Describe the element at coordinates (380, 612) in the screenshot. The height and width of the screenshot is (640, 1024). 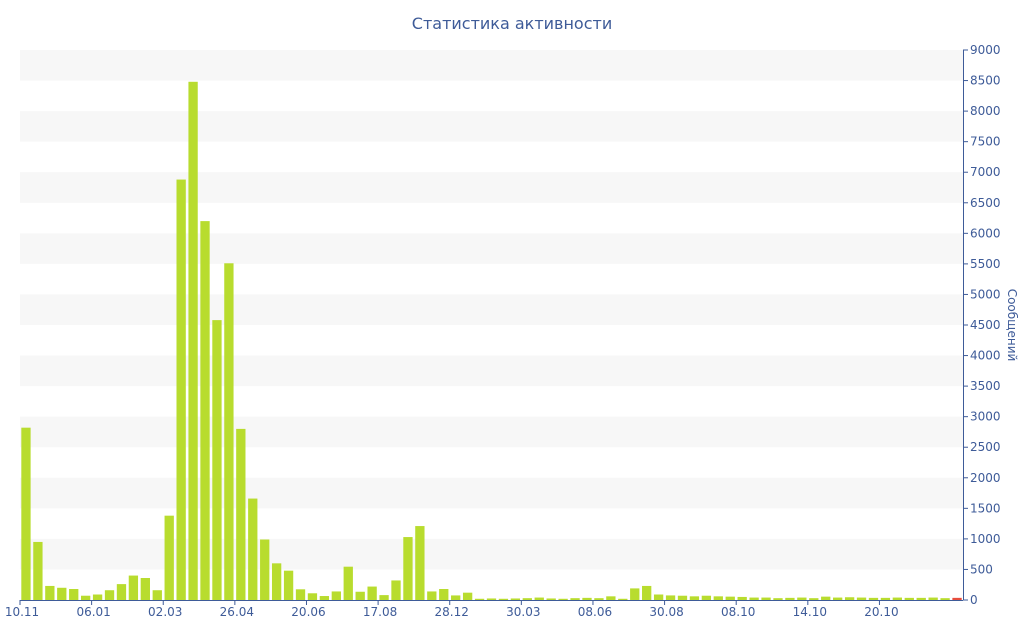
I see `x-tick-label: 17.08` at that location.